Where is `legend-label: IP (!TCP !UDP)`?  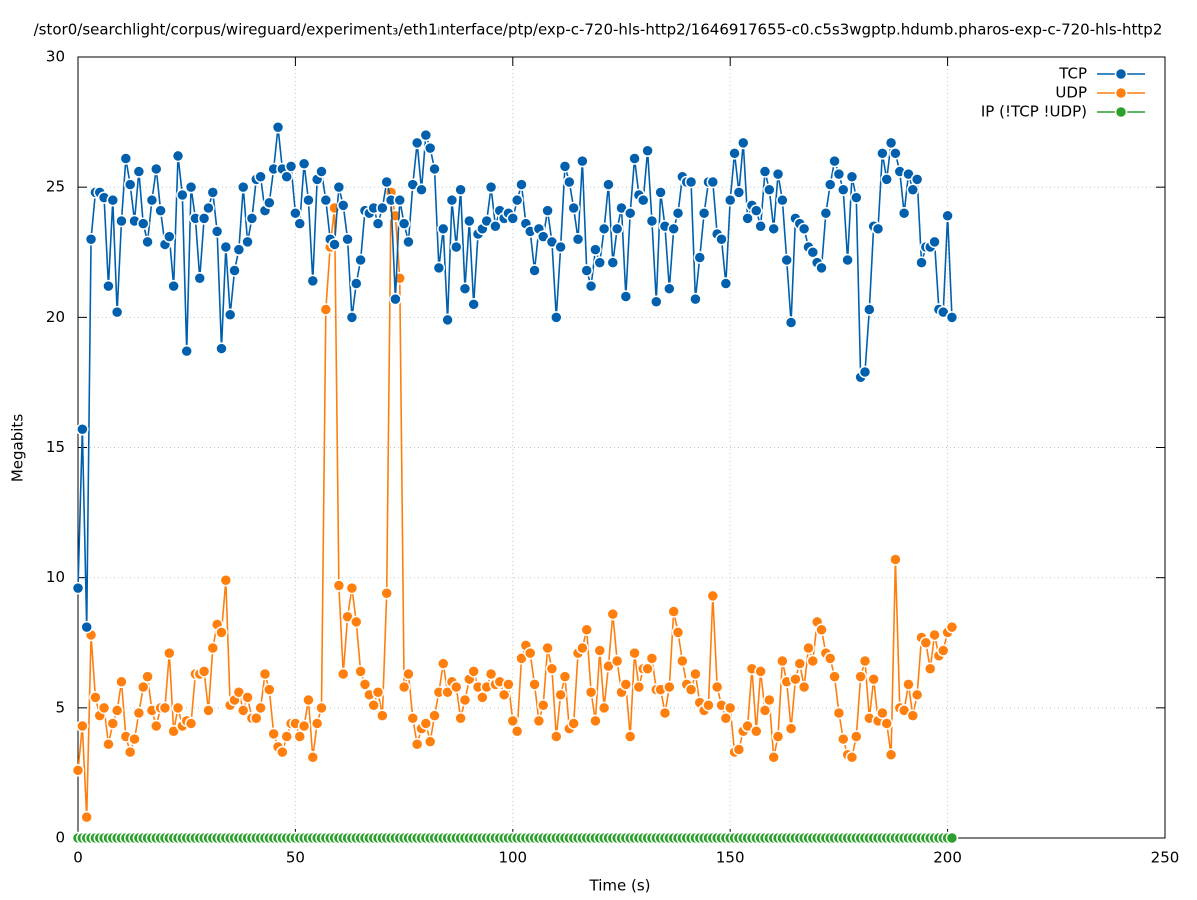
legend-label: IP (!TCP !UDP) is located at coordinates (1034, 112).